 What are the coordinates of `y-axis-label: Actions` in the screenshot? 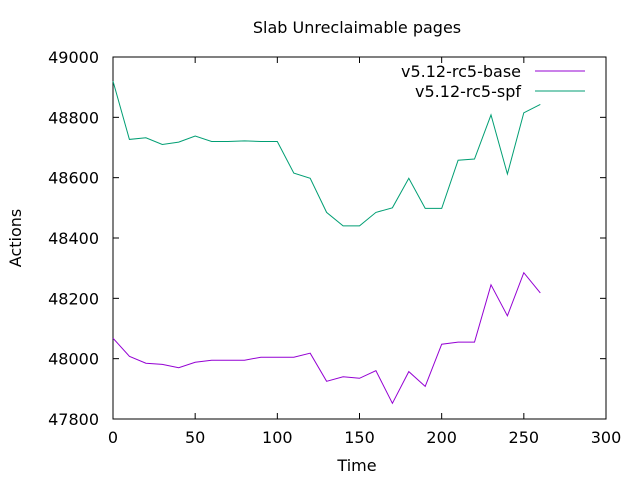 It's located at (15, 238).